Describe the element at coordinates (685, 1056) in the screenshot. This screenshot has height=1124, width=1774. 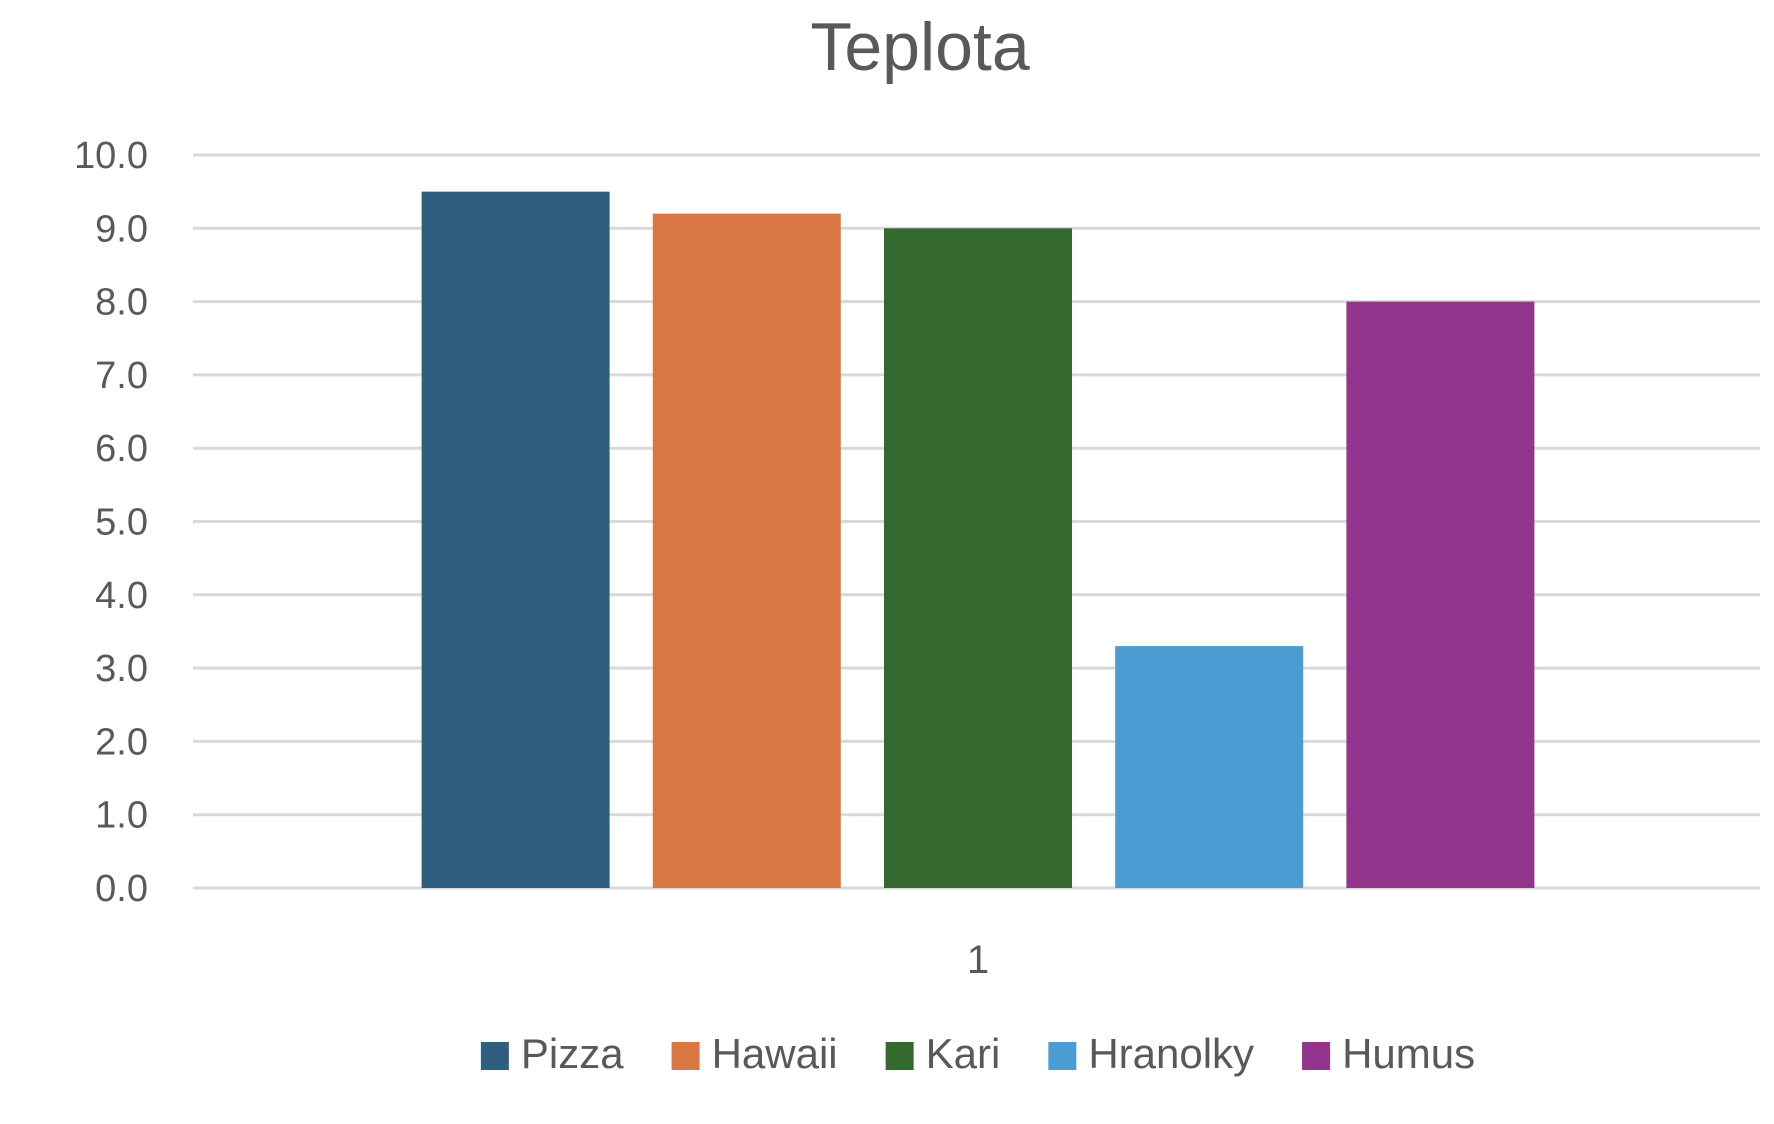
I see `legend-swatch-hawaii` at that location.